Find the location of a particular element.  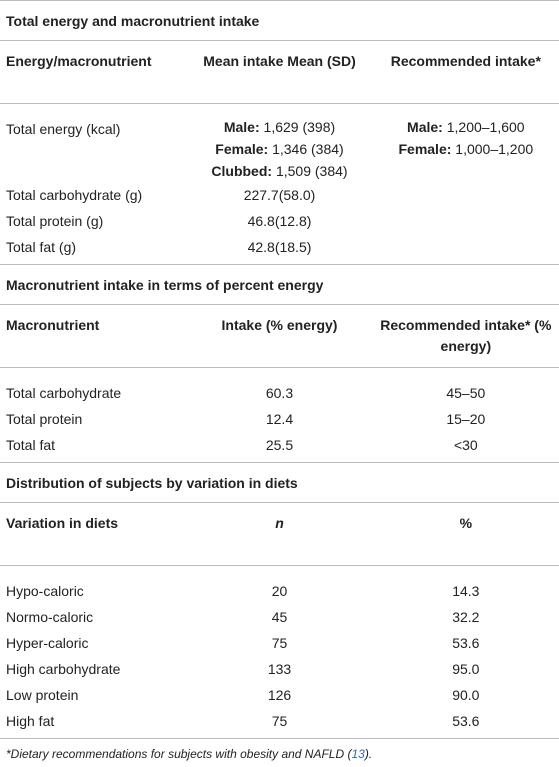

column-header: Macronutrient is located at coordinates (93, 336).